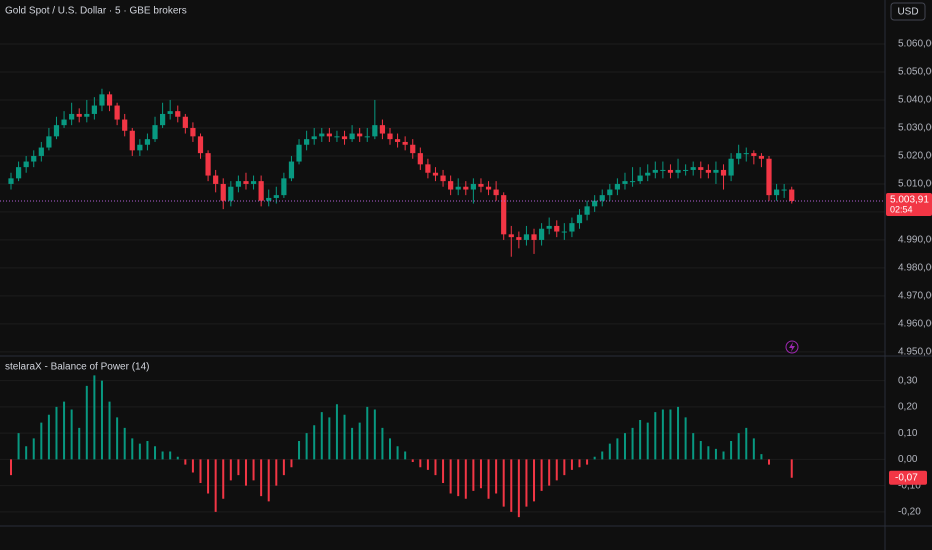 This screenshot has height=550, width=932. What do you see at coordinates (908, 459) in the screenshot?
I see `y-tick-label: 0,00` at bounding box center [908, 459].